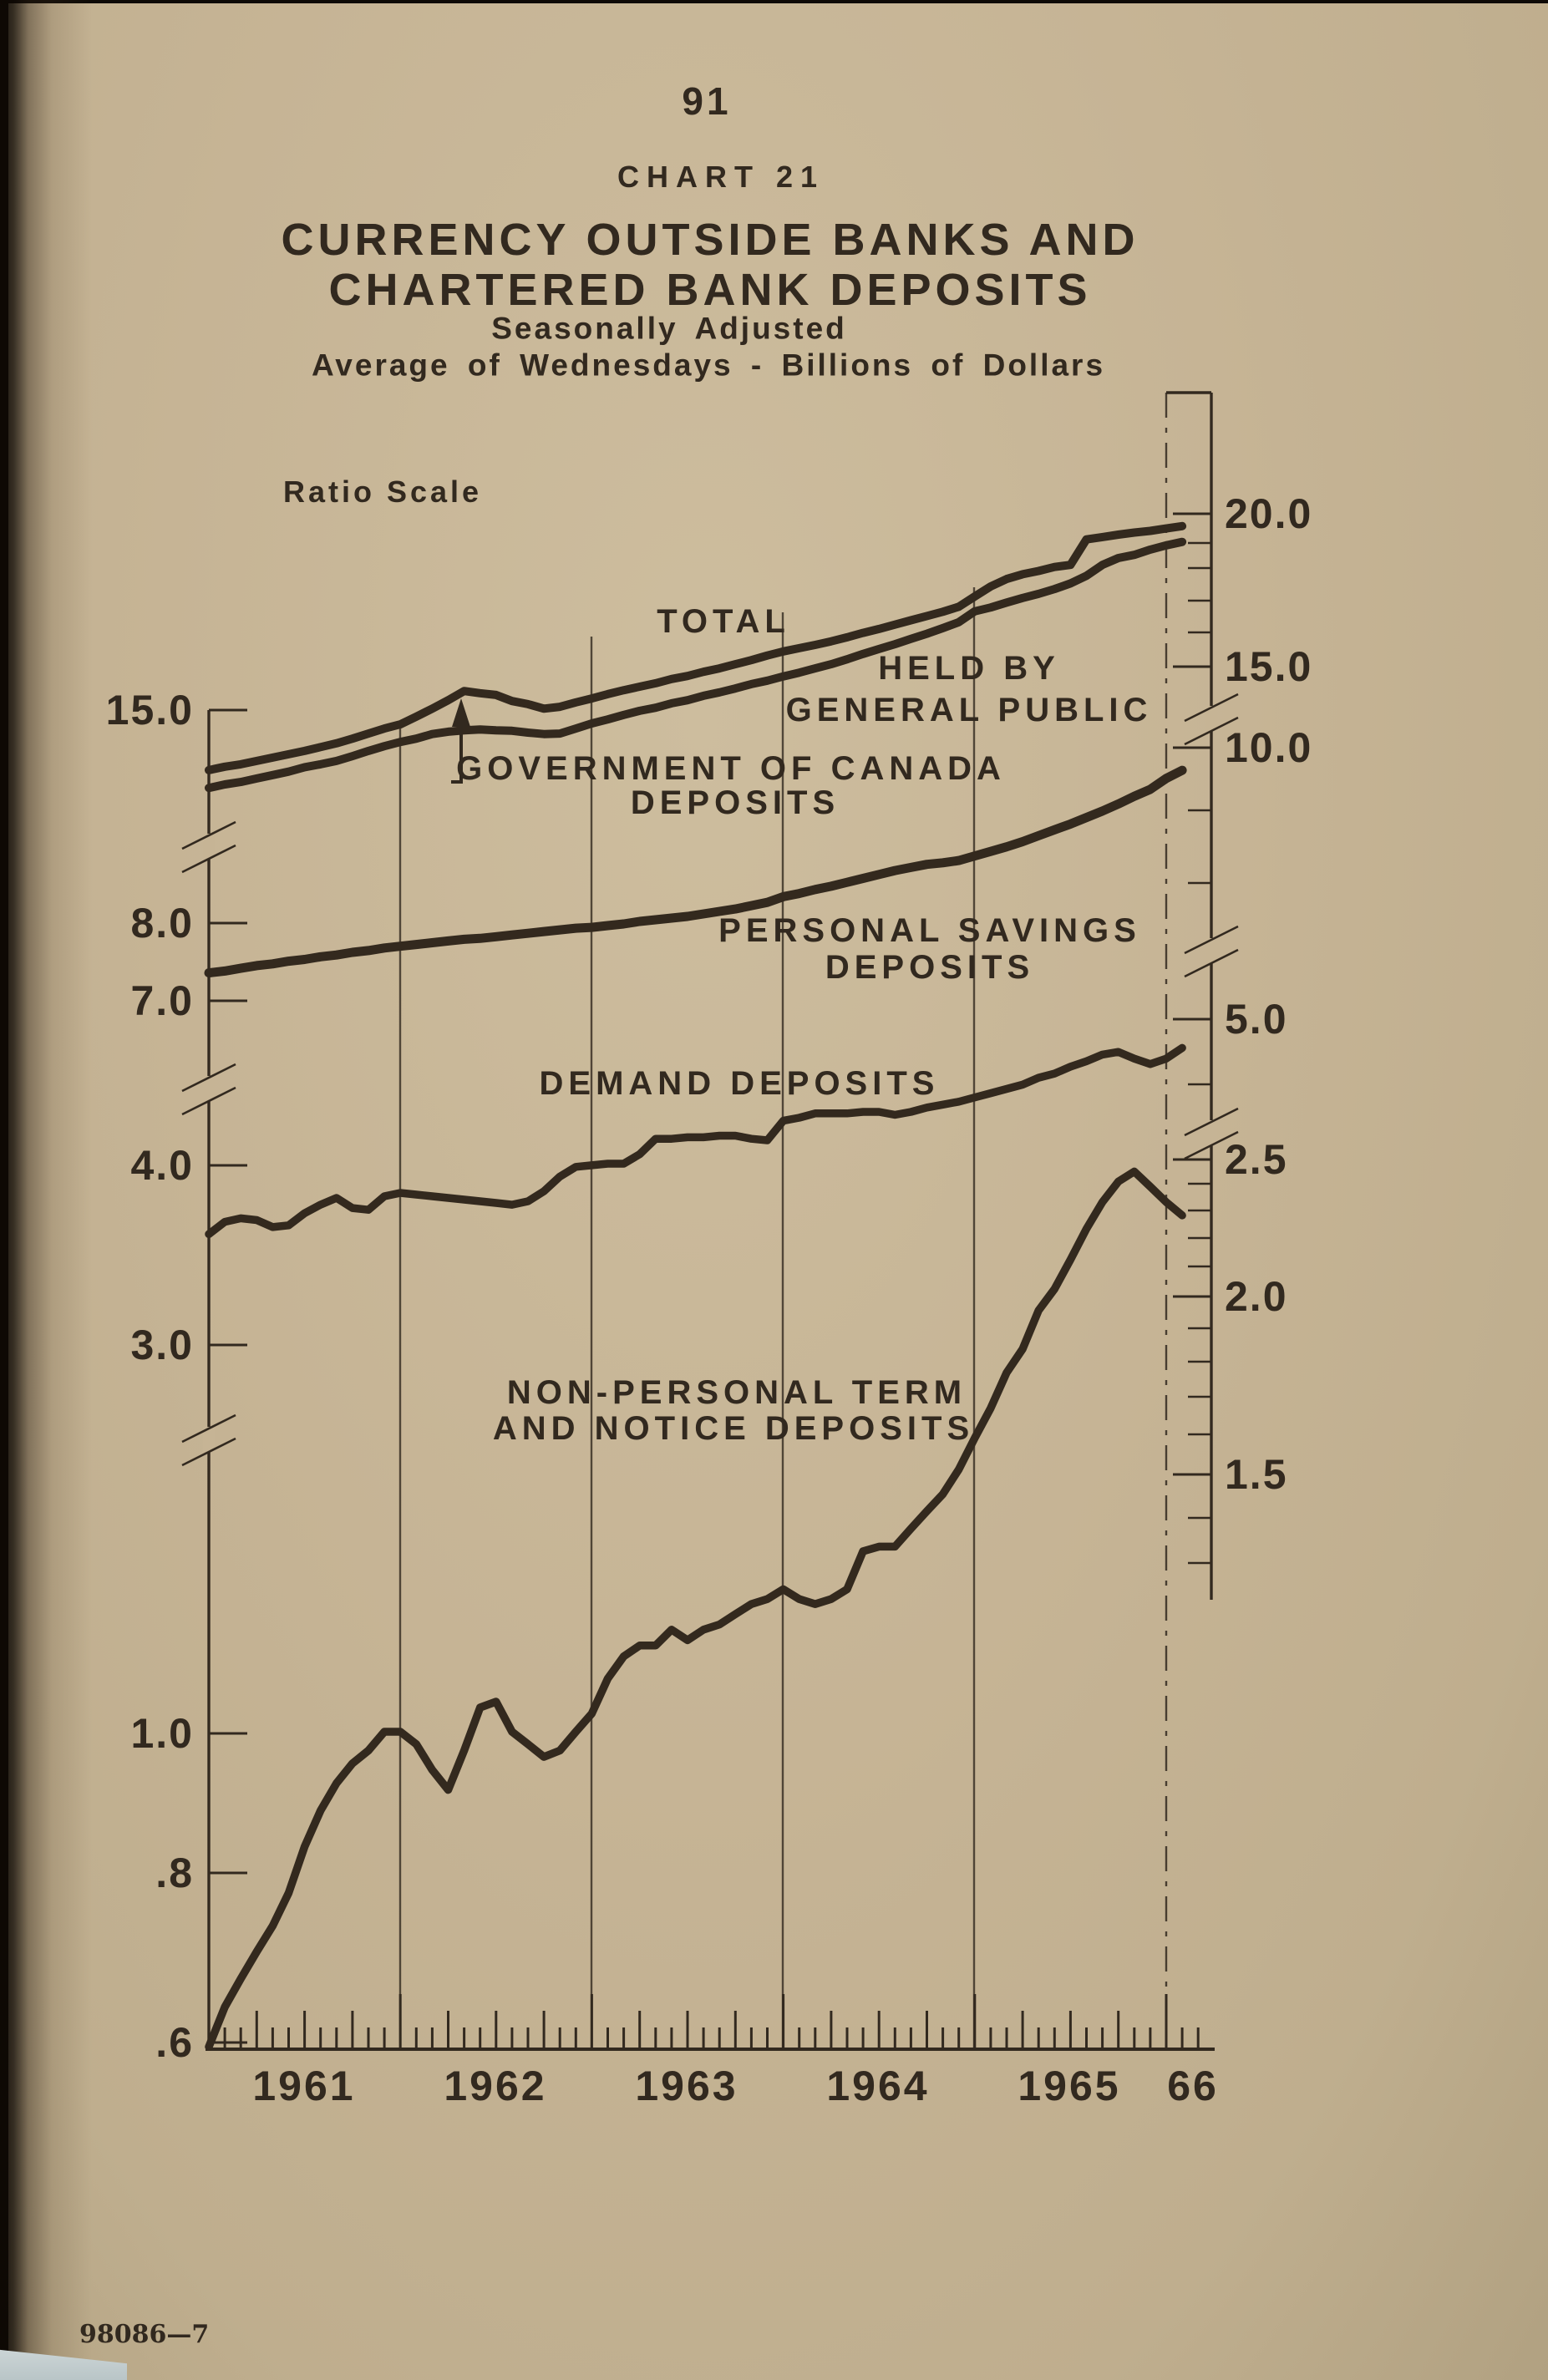 Image resolution: width=1548 pixels, height=2380 pixels. Describe the element at coordinates (929, 930) in the screenshot. I see `series-label-savings-line1: PERSONAL SAVINGS` at that location.